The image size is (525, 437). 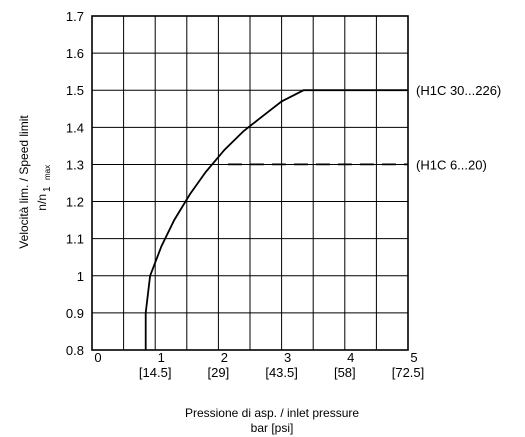 What do you see at coordinates (272, 413) in the screenshot?
I see `x-axis-title-line1: Pressione di asp. / inlet pressure` at bounding box center [272, 413].